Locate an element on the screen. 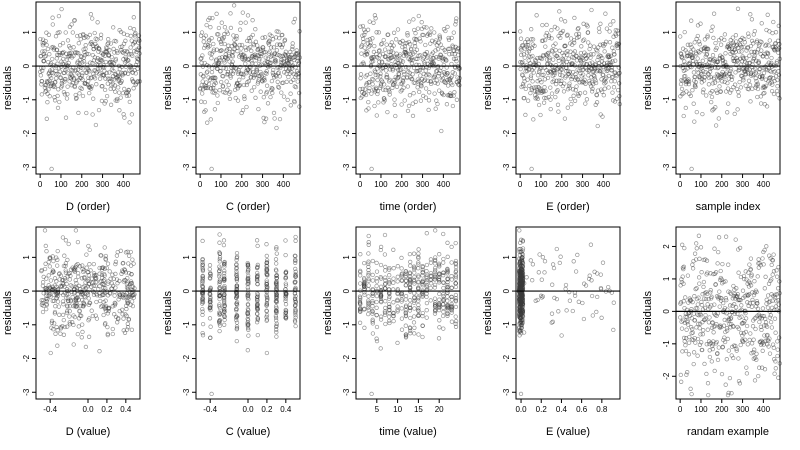  x-axis-title: D (value) is located at coordinates (88, 432).